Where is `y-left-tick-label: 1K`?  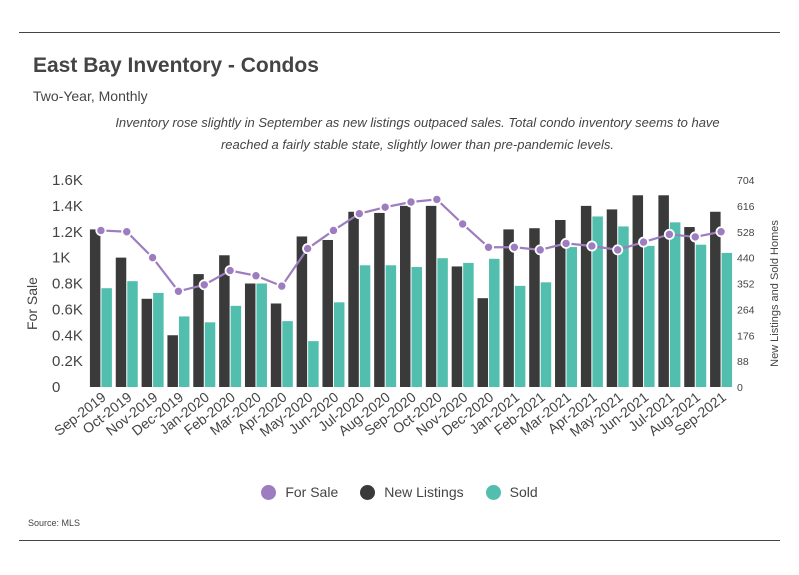
y-left-tick-label: 1K is located at coordinates (61, 258).